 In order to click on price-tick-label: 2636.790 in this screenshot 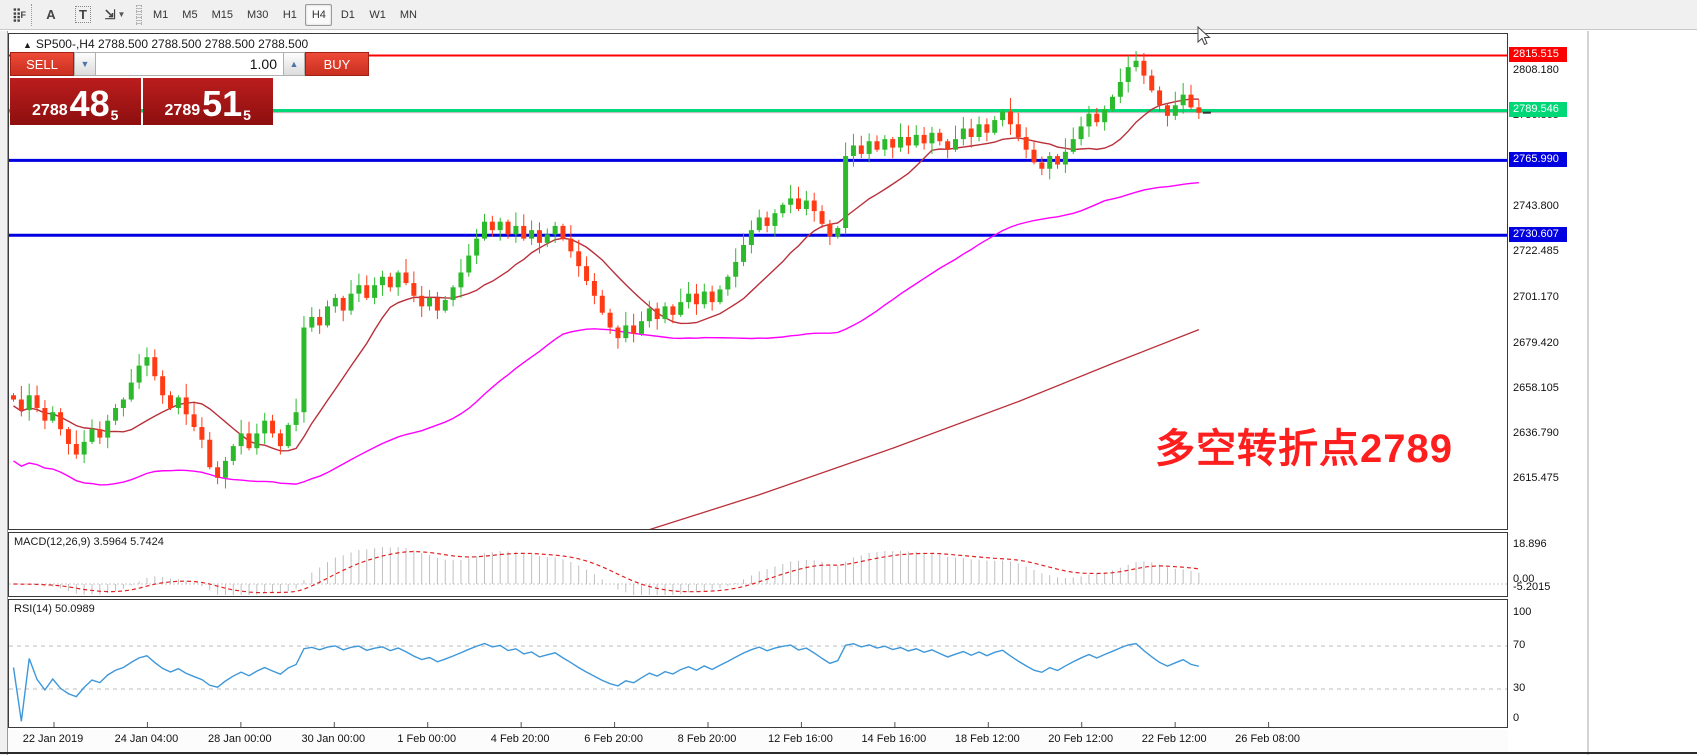, I will do `click(1536, 432)`.